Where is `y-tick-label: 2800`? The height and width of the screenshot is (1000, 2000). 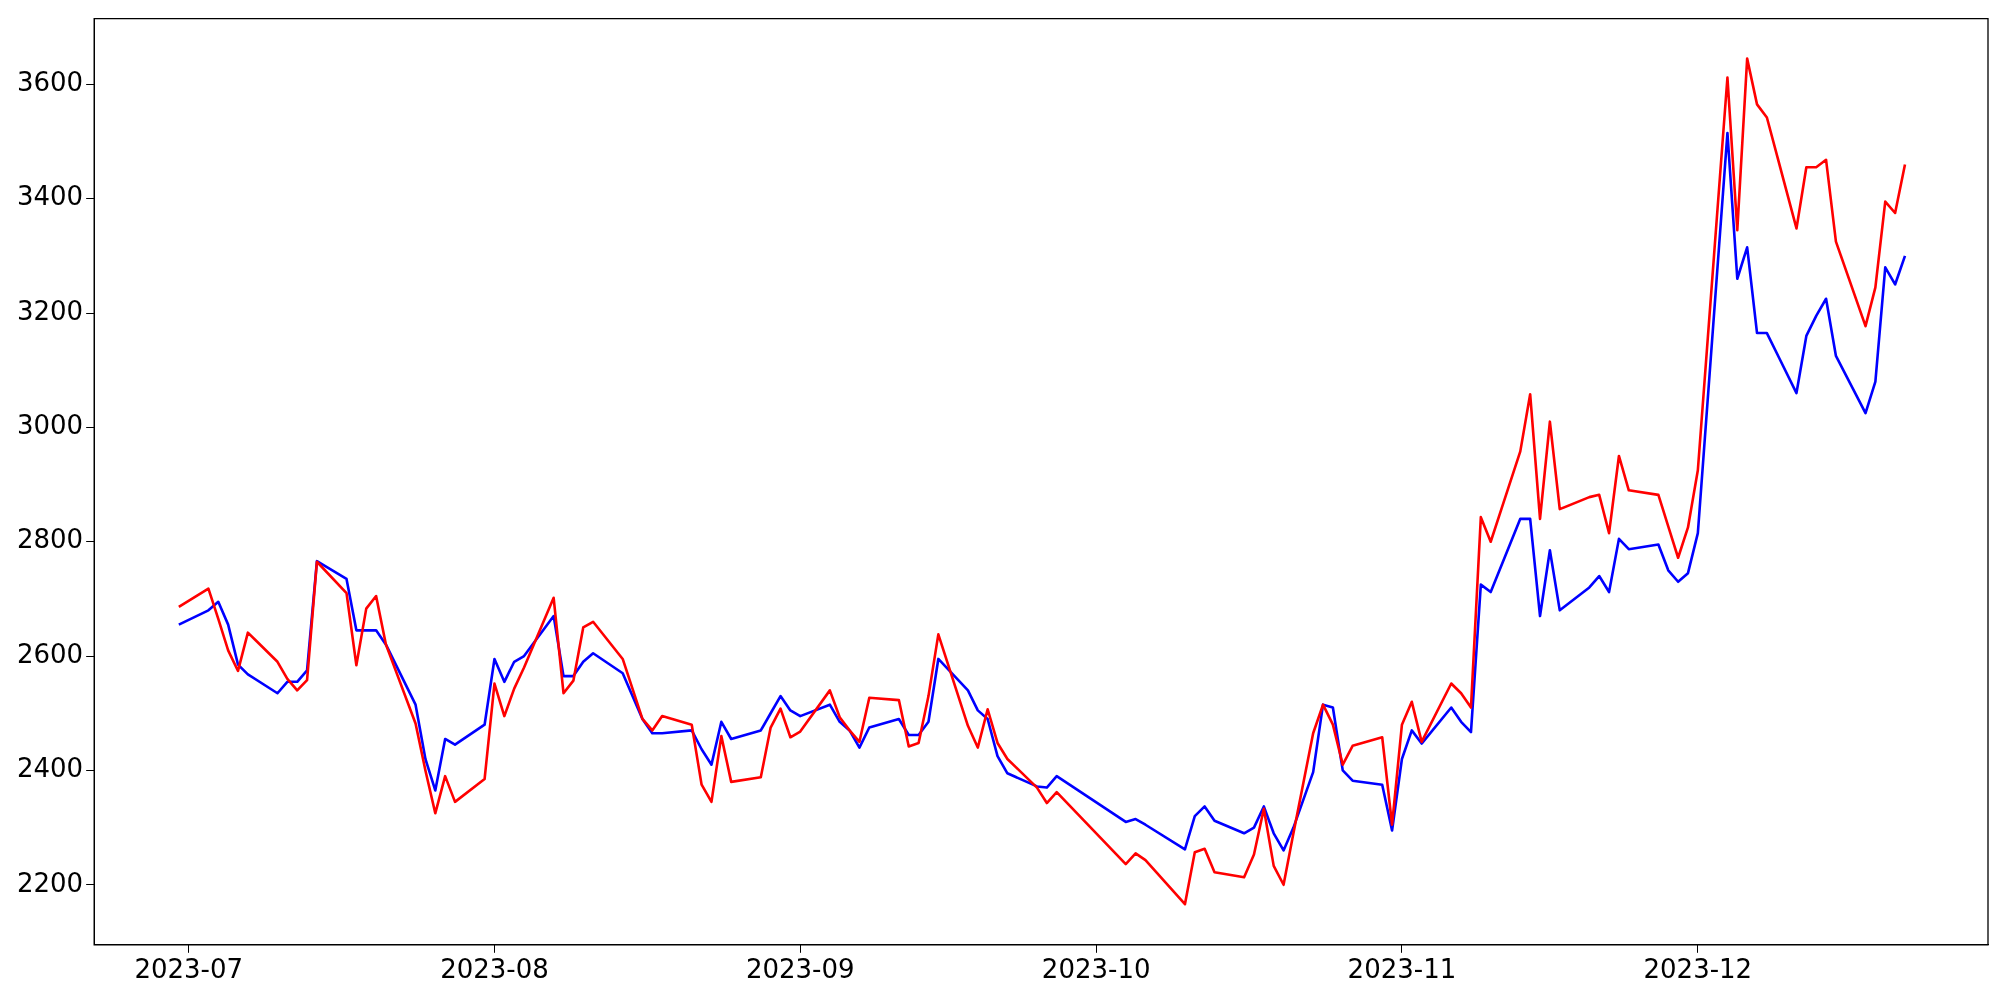 y-tick-label: 2800 is located at coordinates (50, 539).